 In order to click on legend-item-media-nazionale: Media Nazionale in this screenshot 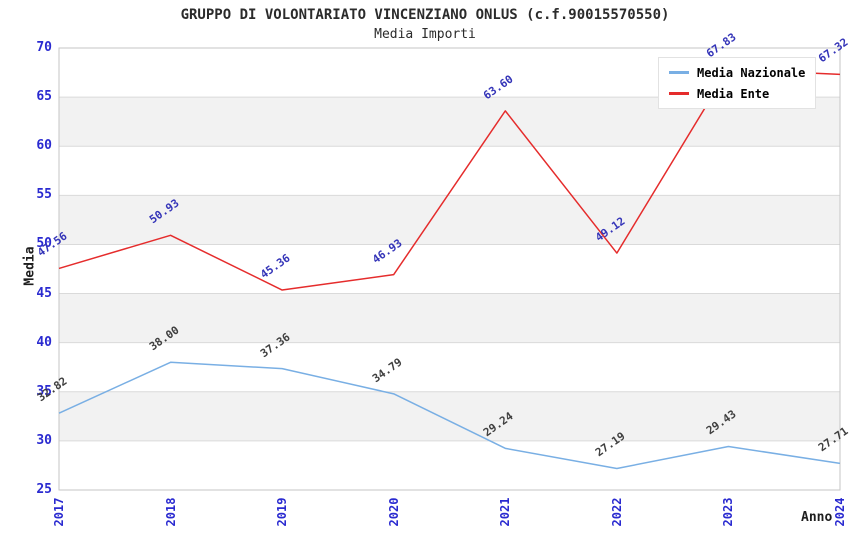, I will do `click(737, 72)`.